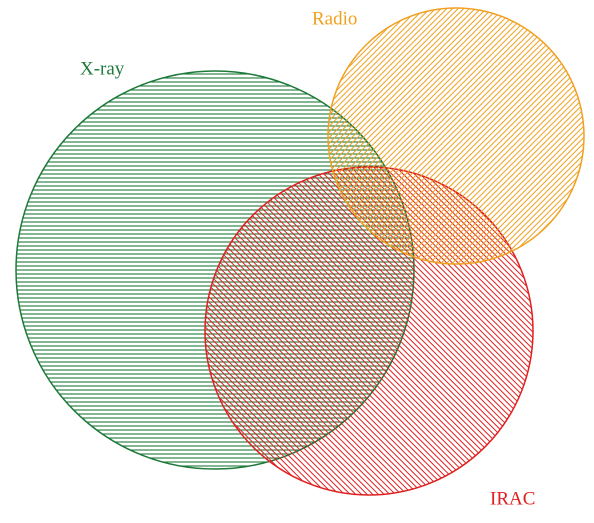  I want to click on set-label: X-ray, so click(102, 68).